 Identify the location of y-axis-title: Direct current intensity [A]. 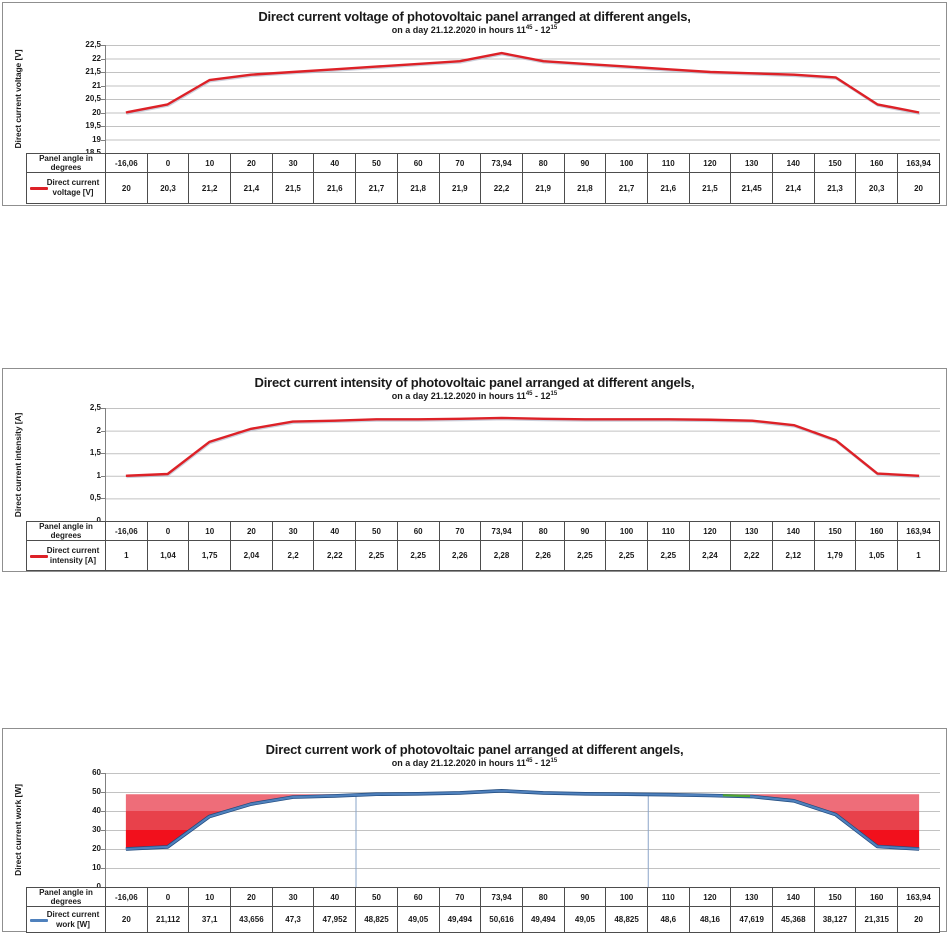
(18, 464).